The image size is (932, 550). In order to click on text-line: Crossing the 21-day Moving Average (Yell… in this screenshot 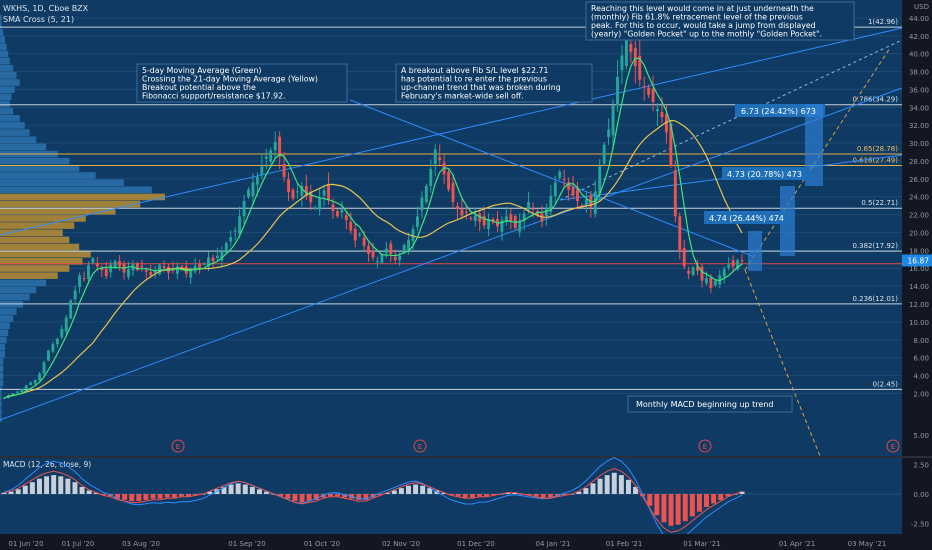, I will do `click(230, 79)`.